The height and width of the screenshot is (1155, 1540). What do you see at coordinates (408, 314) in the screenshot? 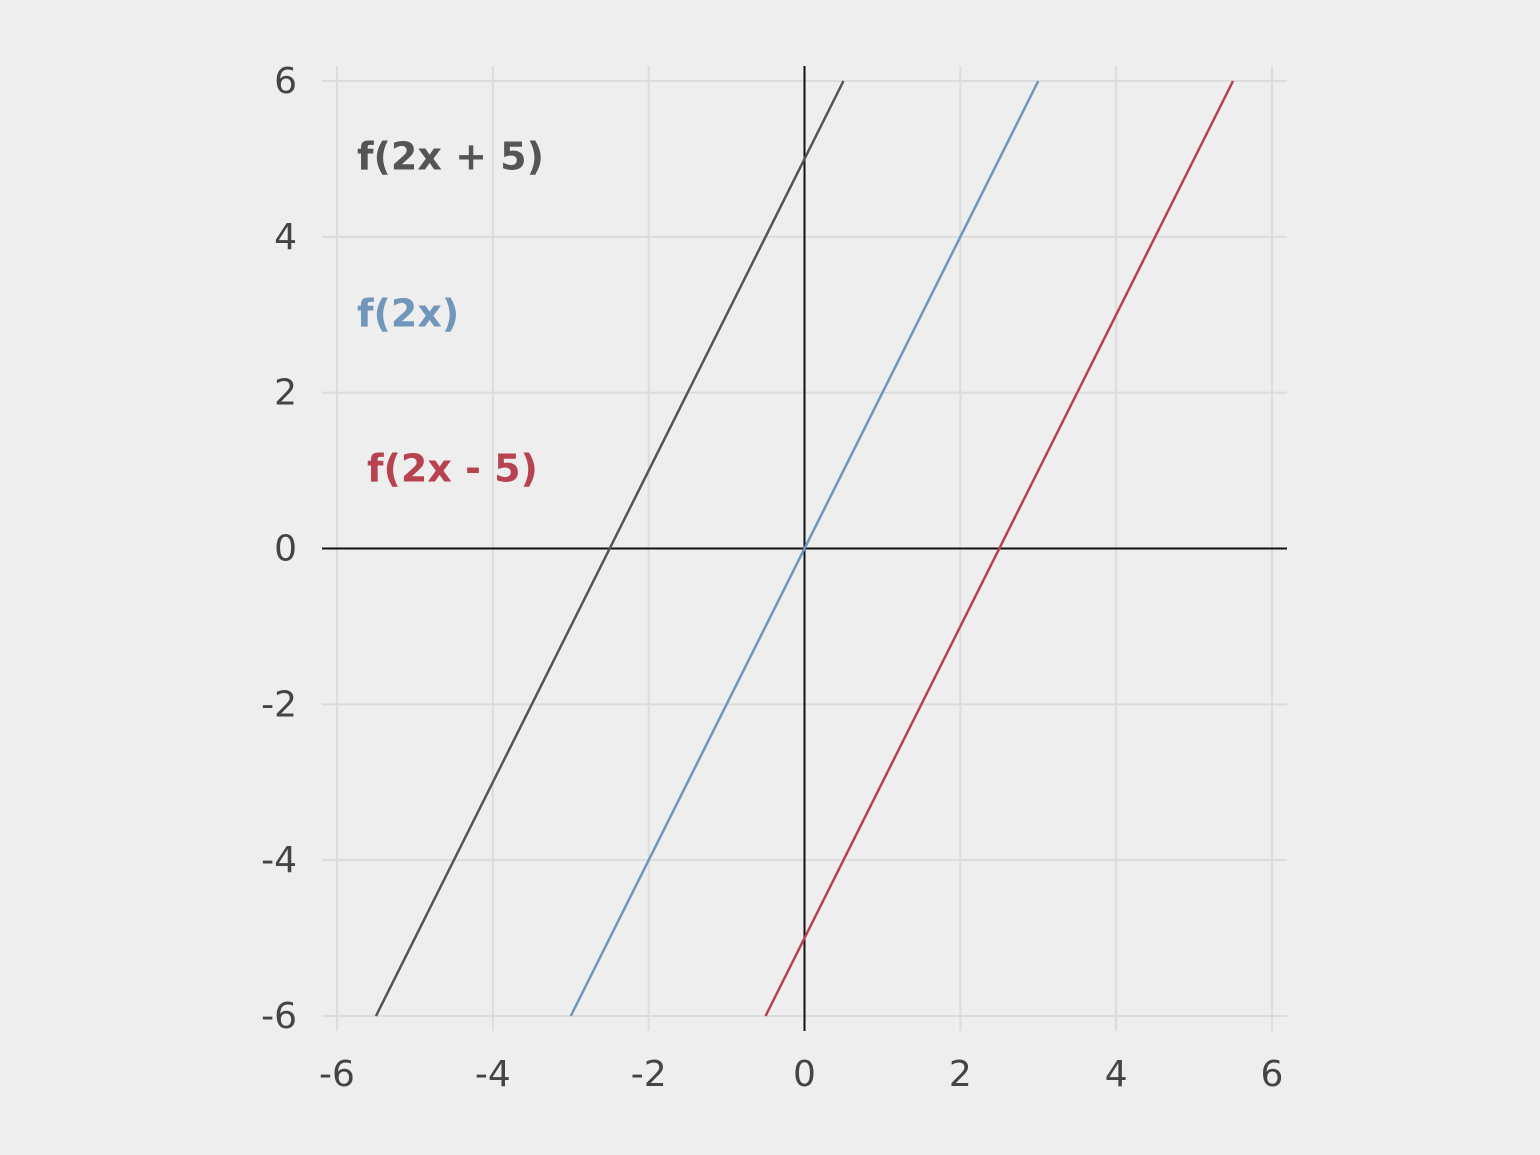
I see `legend-label: f(2x)` at bounding box center [408, 314].